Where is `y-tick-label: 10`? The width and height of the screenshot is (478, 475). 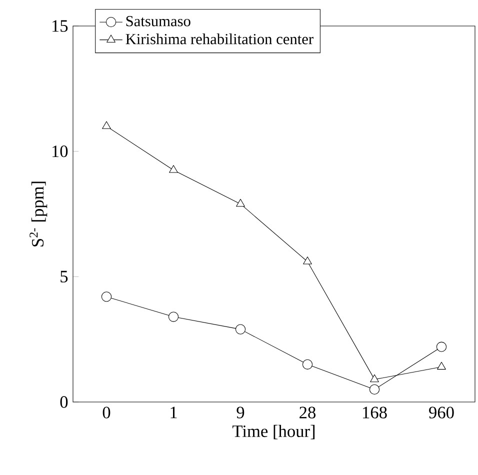 y-tick-label: 10 is located at coordinates (60, 151).